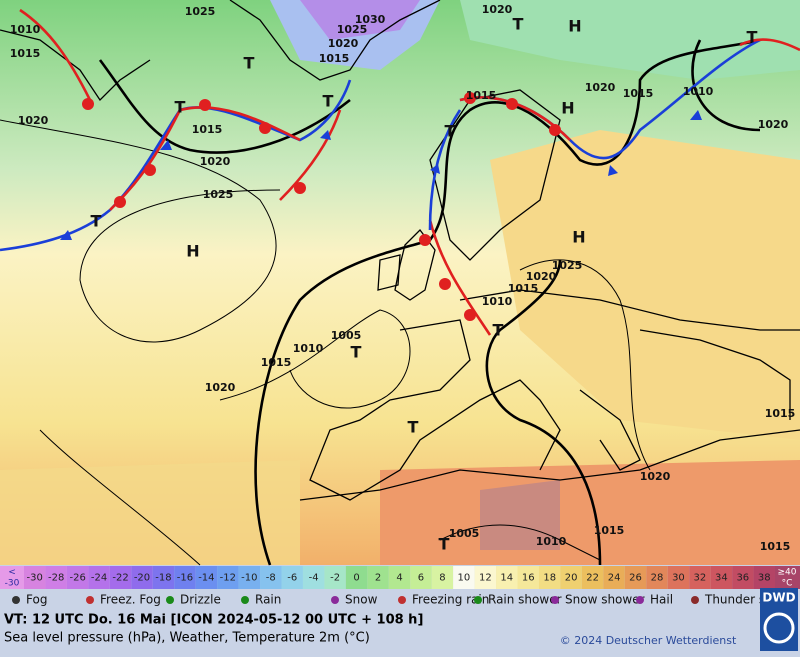 The width and height of the screenshot is (800, 657). Describe the element at coordinates (778, 598) in the screenshot. I see `logo-text: DWD` at that location.